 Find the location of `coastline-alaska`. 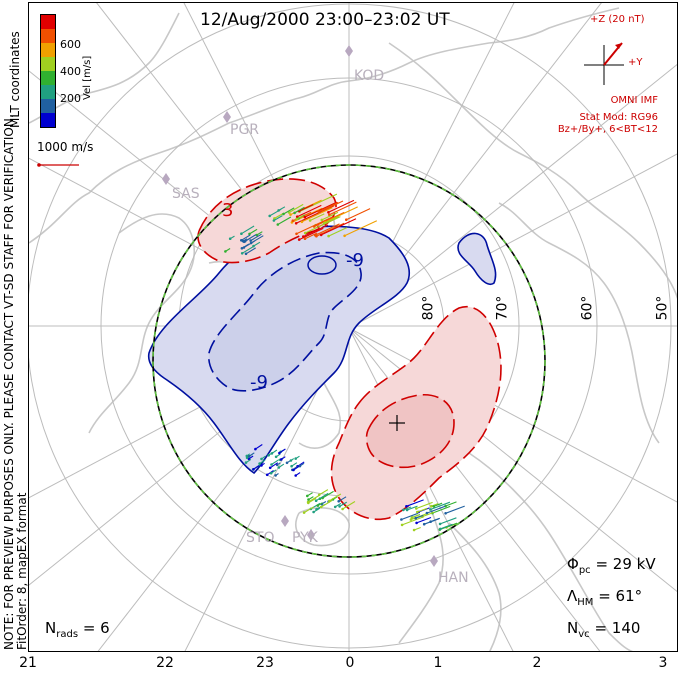

coastline-alaska is located at coordinates (104, 68).